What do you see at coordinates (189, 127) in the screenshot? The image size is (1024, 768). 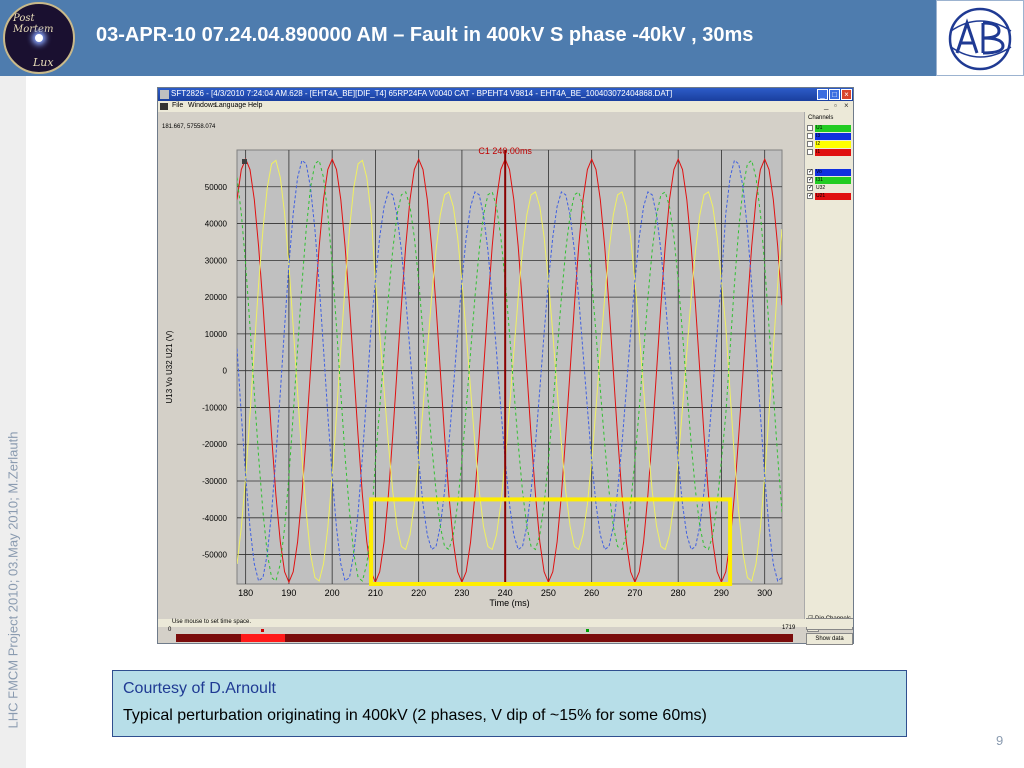 I see `coordinate-readout: 181.667, 57558.074` at bounding box center [189, 127].